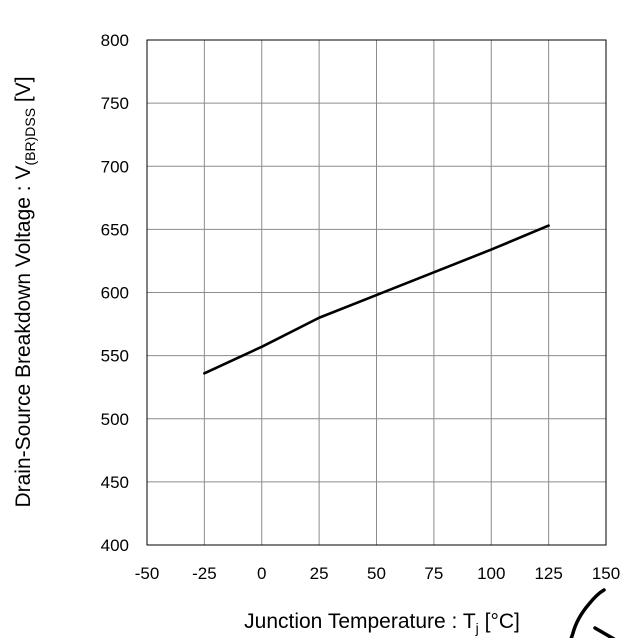 The image size is (626, 638). What do you see at coordinates (23, 337) in the screenshot?
I see `y-axis-label-main: Drain-Source Breakdown Voltage : V` at bounding box center [23, 337].